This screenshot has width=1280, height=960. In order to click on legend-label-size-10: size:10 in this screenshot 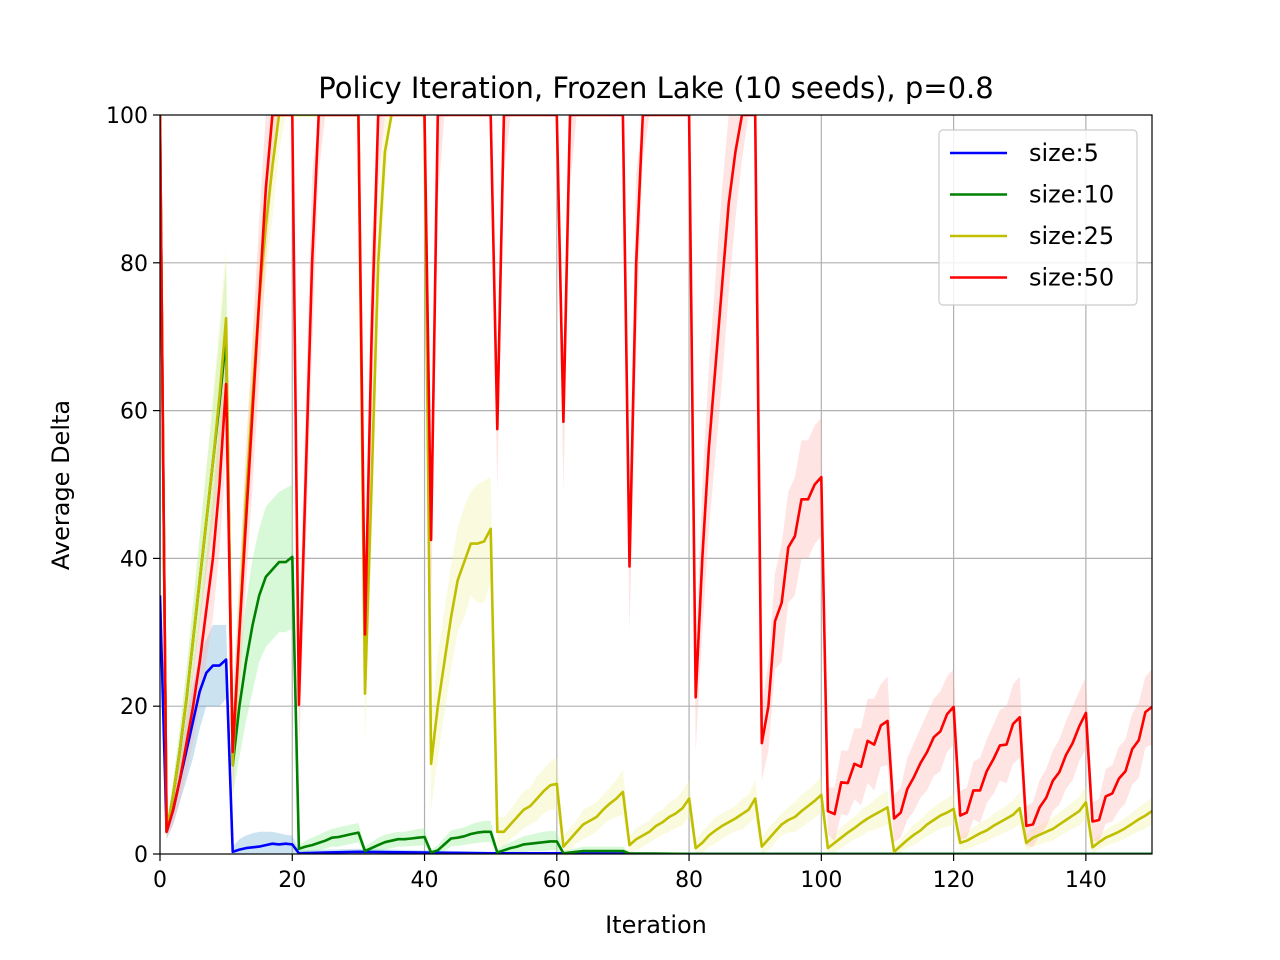, I will do `click(1071, 195)`.